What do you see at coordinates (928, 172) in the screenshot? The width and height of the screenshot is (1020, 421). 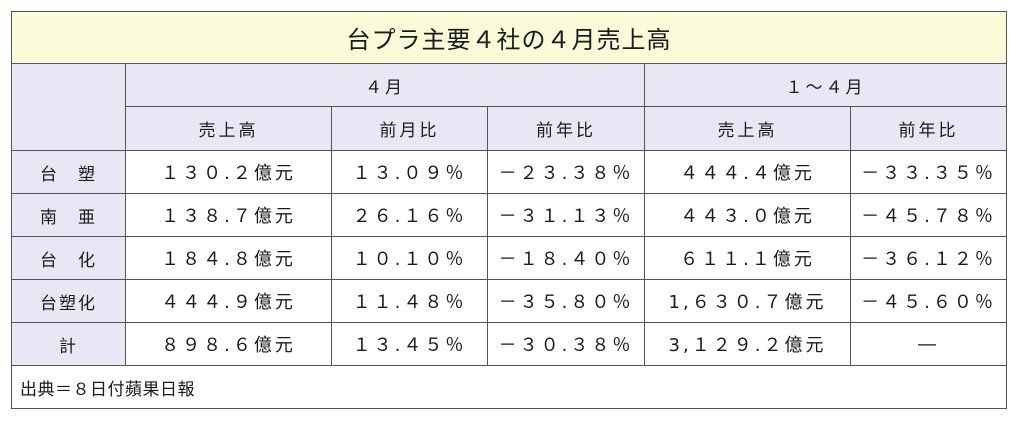 I see `table-cell: －３３.３５％` at bounding box center [928, 172].